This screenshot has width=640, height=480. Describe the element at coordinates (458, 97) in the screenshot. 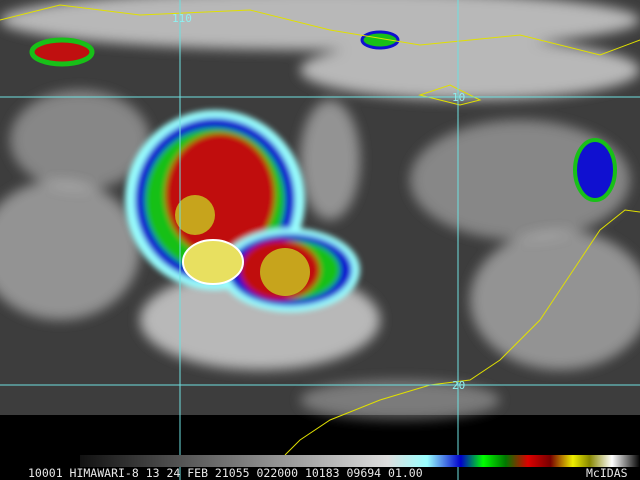

I see `grid-label: 10` at that location.